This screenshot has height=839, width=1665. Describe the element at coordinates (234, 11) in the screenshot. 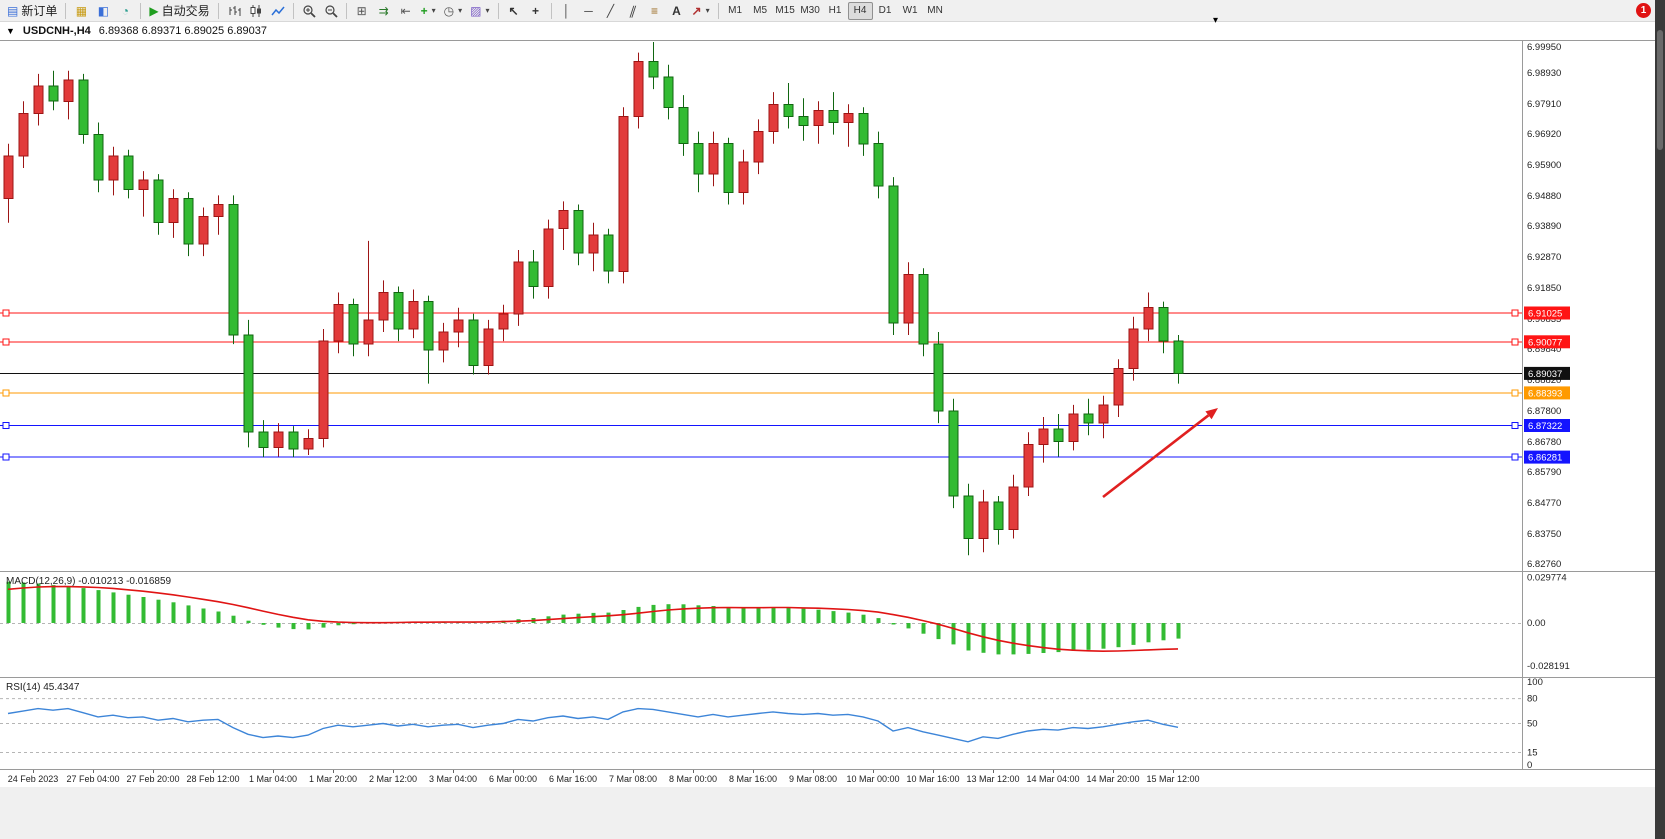

I see `bar-chart-button` at that location.